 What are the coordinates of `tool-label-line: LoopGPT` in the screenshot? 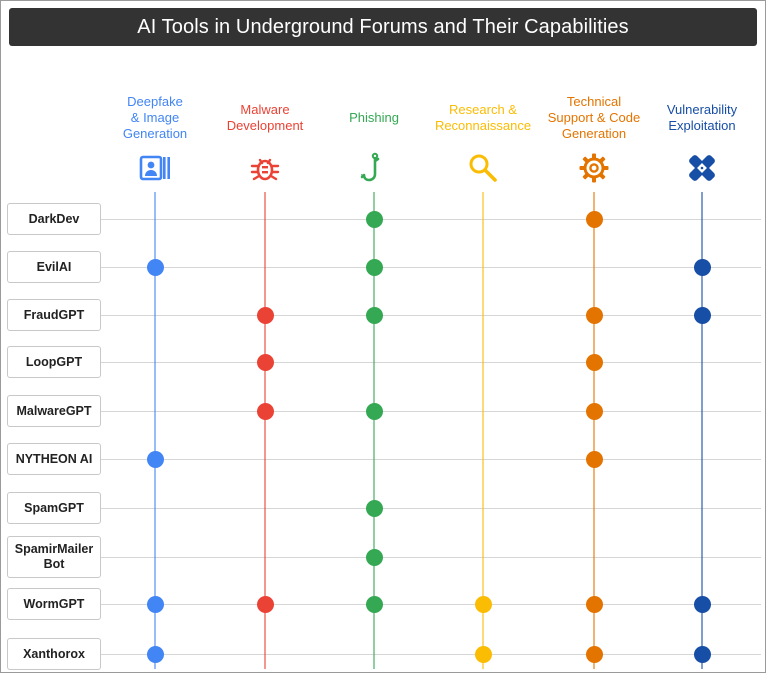 It's located at (54, 361).